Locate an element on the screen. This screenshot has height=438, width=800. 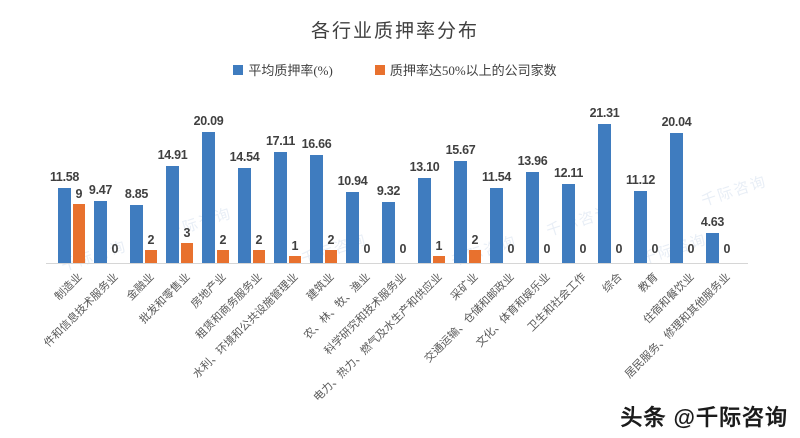
value-label-avg-pledge: 13.96 is located at coordinates (532, 161).